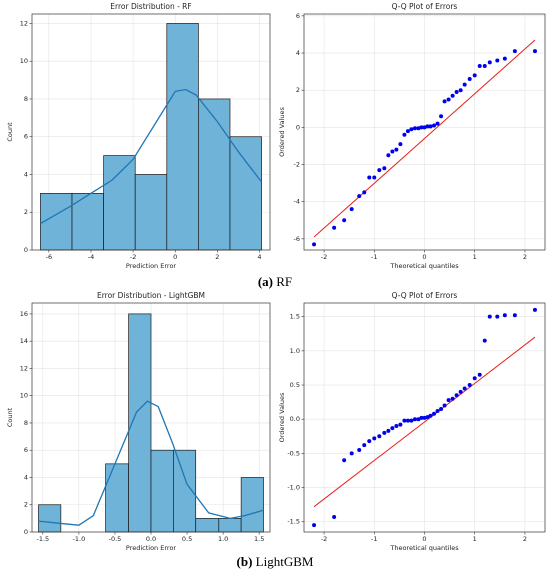 The image size is (550, 580). Describe the element at coordinates (275, 281) in the screenshot. I see `caption-a: (a) RF` at that location.